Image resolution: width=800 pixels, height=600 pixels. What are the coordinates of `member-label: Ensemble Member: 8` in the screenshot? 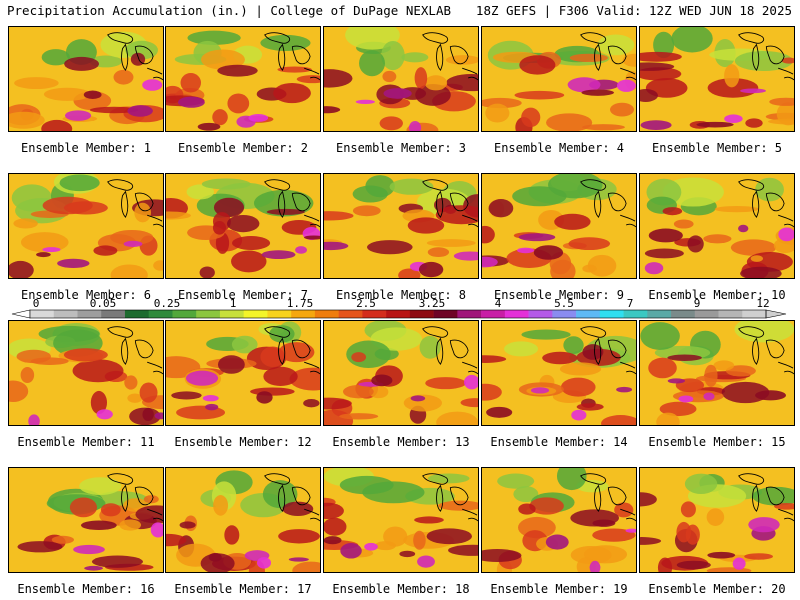 It's located at (401, 295).